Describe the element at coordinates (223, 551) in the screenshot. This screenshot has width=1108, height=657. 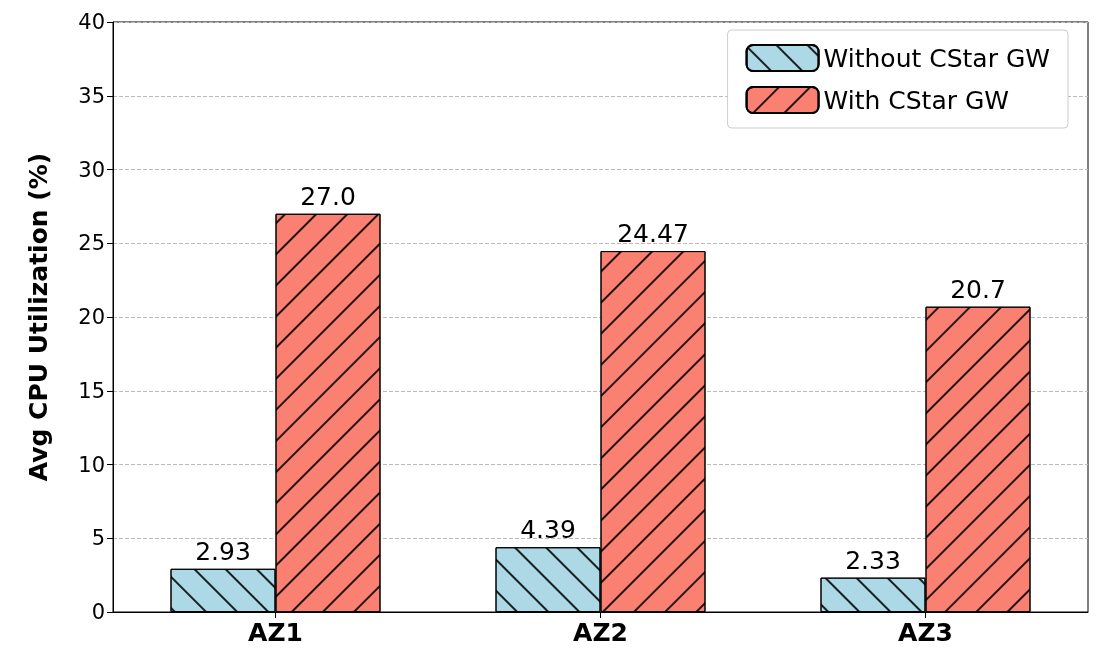
I see `data-label: 2.93` at that location.